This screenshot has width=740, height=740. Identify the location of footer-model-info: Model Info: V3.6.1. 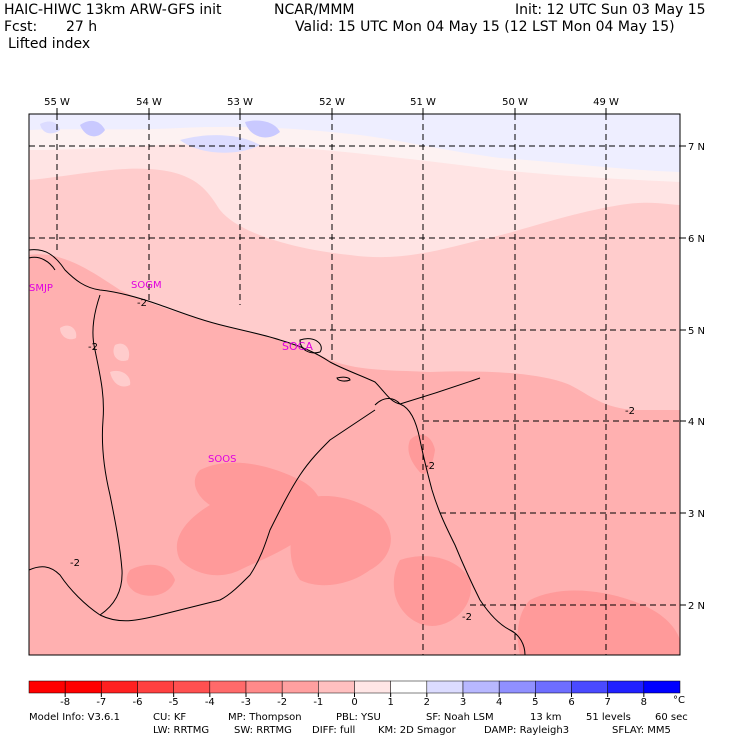
(74, 717).